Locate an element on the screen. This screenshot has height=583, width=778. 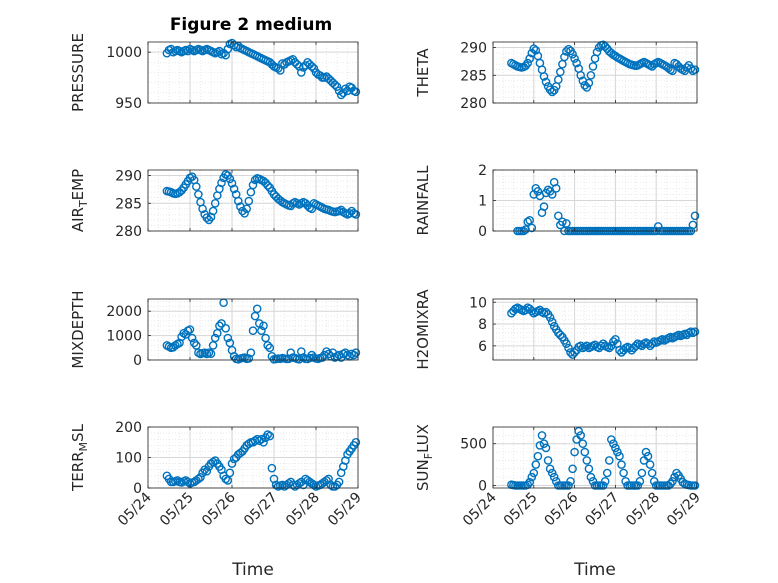
x-axis-label: Time is located at coordinates (594, 570).